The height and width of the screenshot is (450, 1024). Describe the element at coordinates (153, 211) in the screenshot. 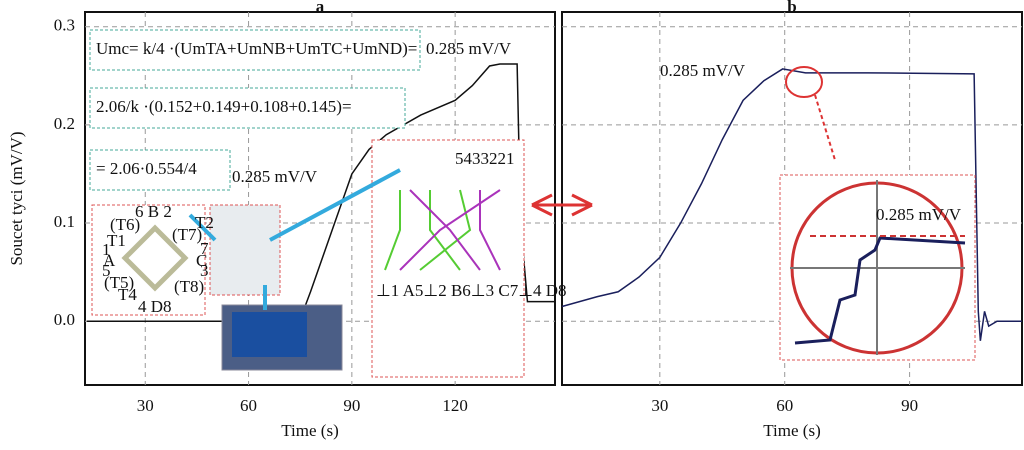

I see `annotation: 6 B 2` at that location.